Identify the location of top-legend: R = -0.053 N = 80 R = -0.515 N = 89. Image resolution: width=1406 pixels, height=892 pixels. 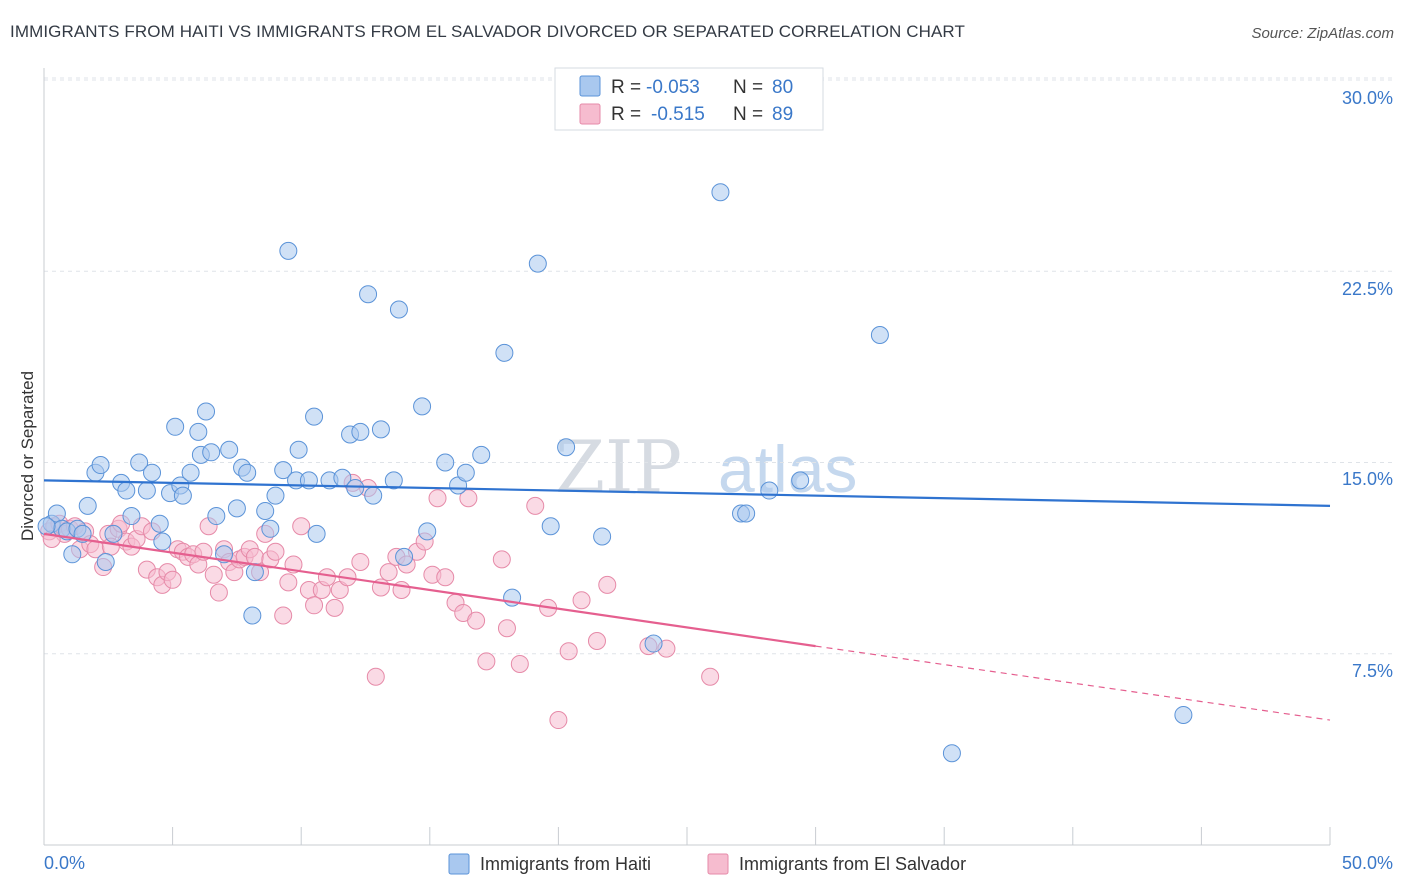
(689, 99).